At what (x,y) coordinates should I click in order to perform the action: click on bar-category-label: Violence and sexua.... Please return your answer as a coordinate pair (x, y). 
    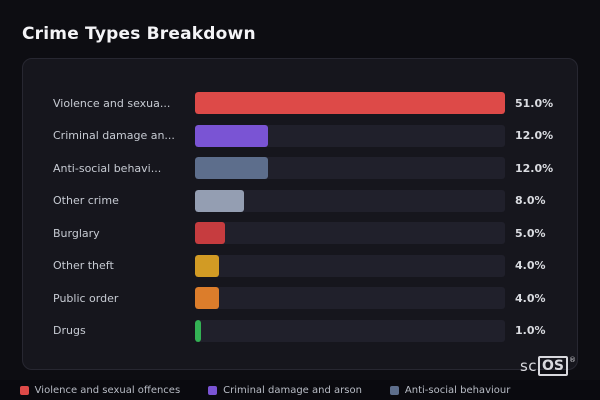
    Looking at the image, I should click on (112, 103).